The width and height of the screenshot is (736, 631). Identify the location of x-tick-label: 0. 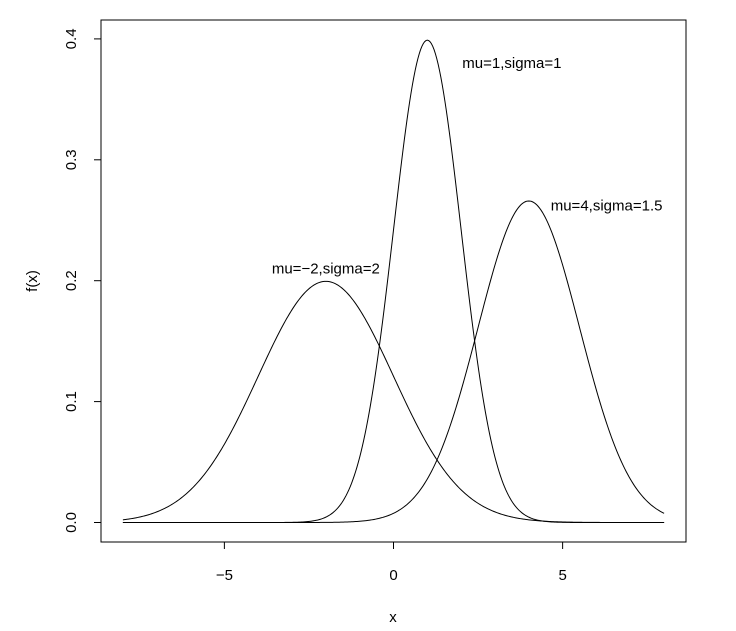
(393, 575).